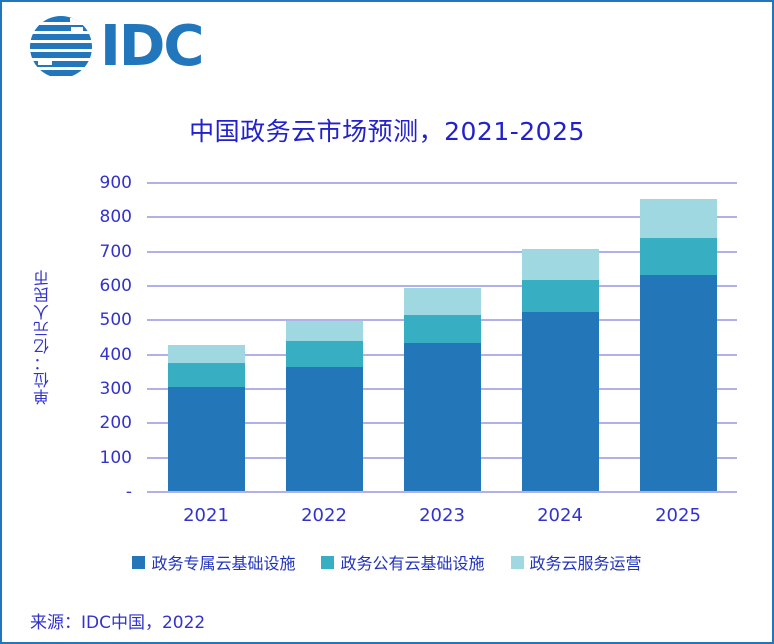 This screenshot has height=644, width=774. What do you see at coordinates (61, 47) in the screenshot?
I see `idc-globe-icon` at bounding box center [61, 47].